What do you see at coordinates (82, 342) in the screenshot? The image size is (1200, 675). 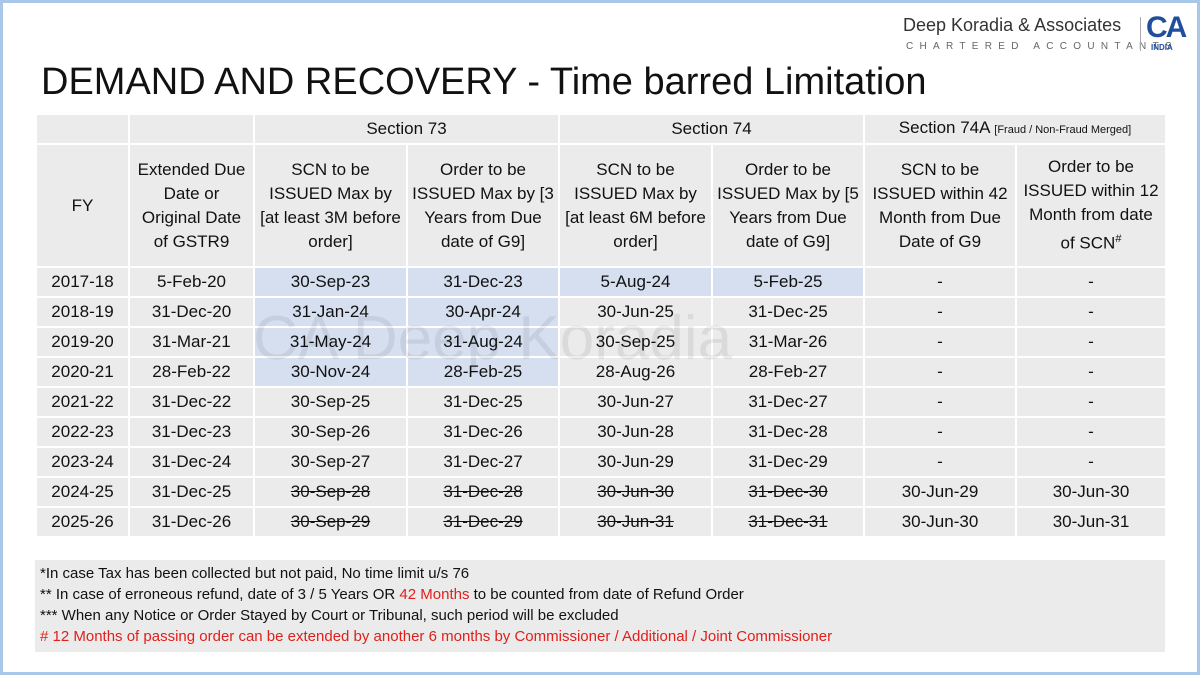 I see `table-cell: 2019-20` at bounding box center [82, 342].